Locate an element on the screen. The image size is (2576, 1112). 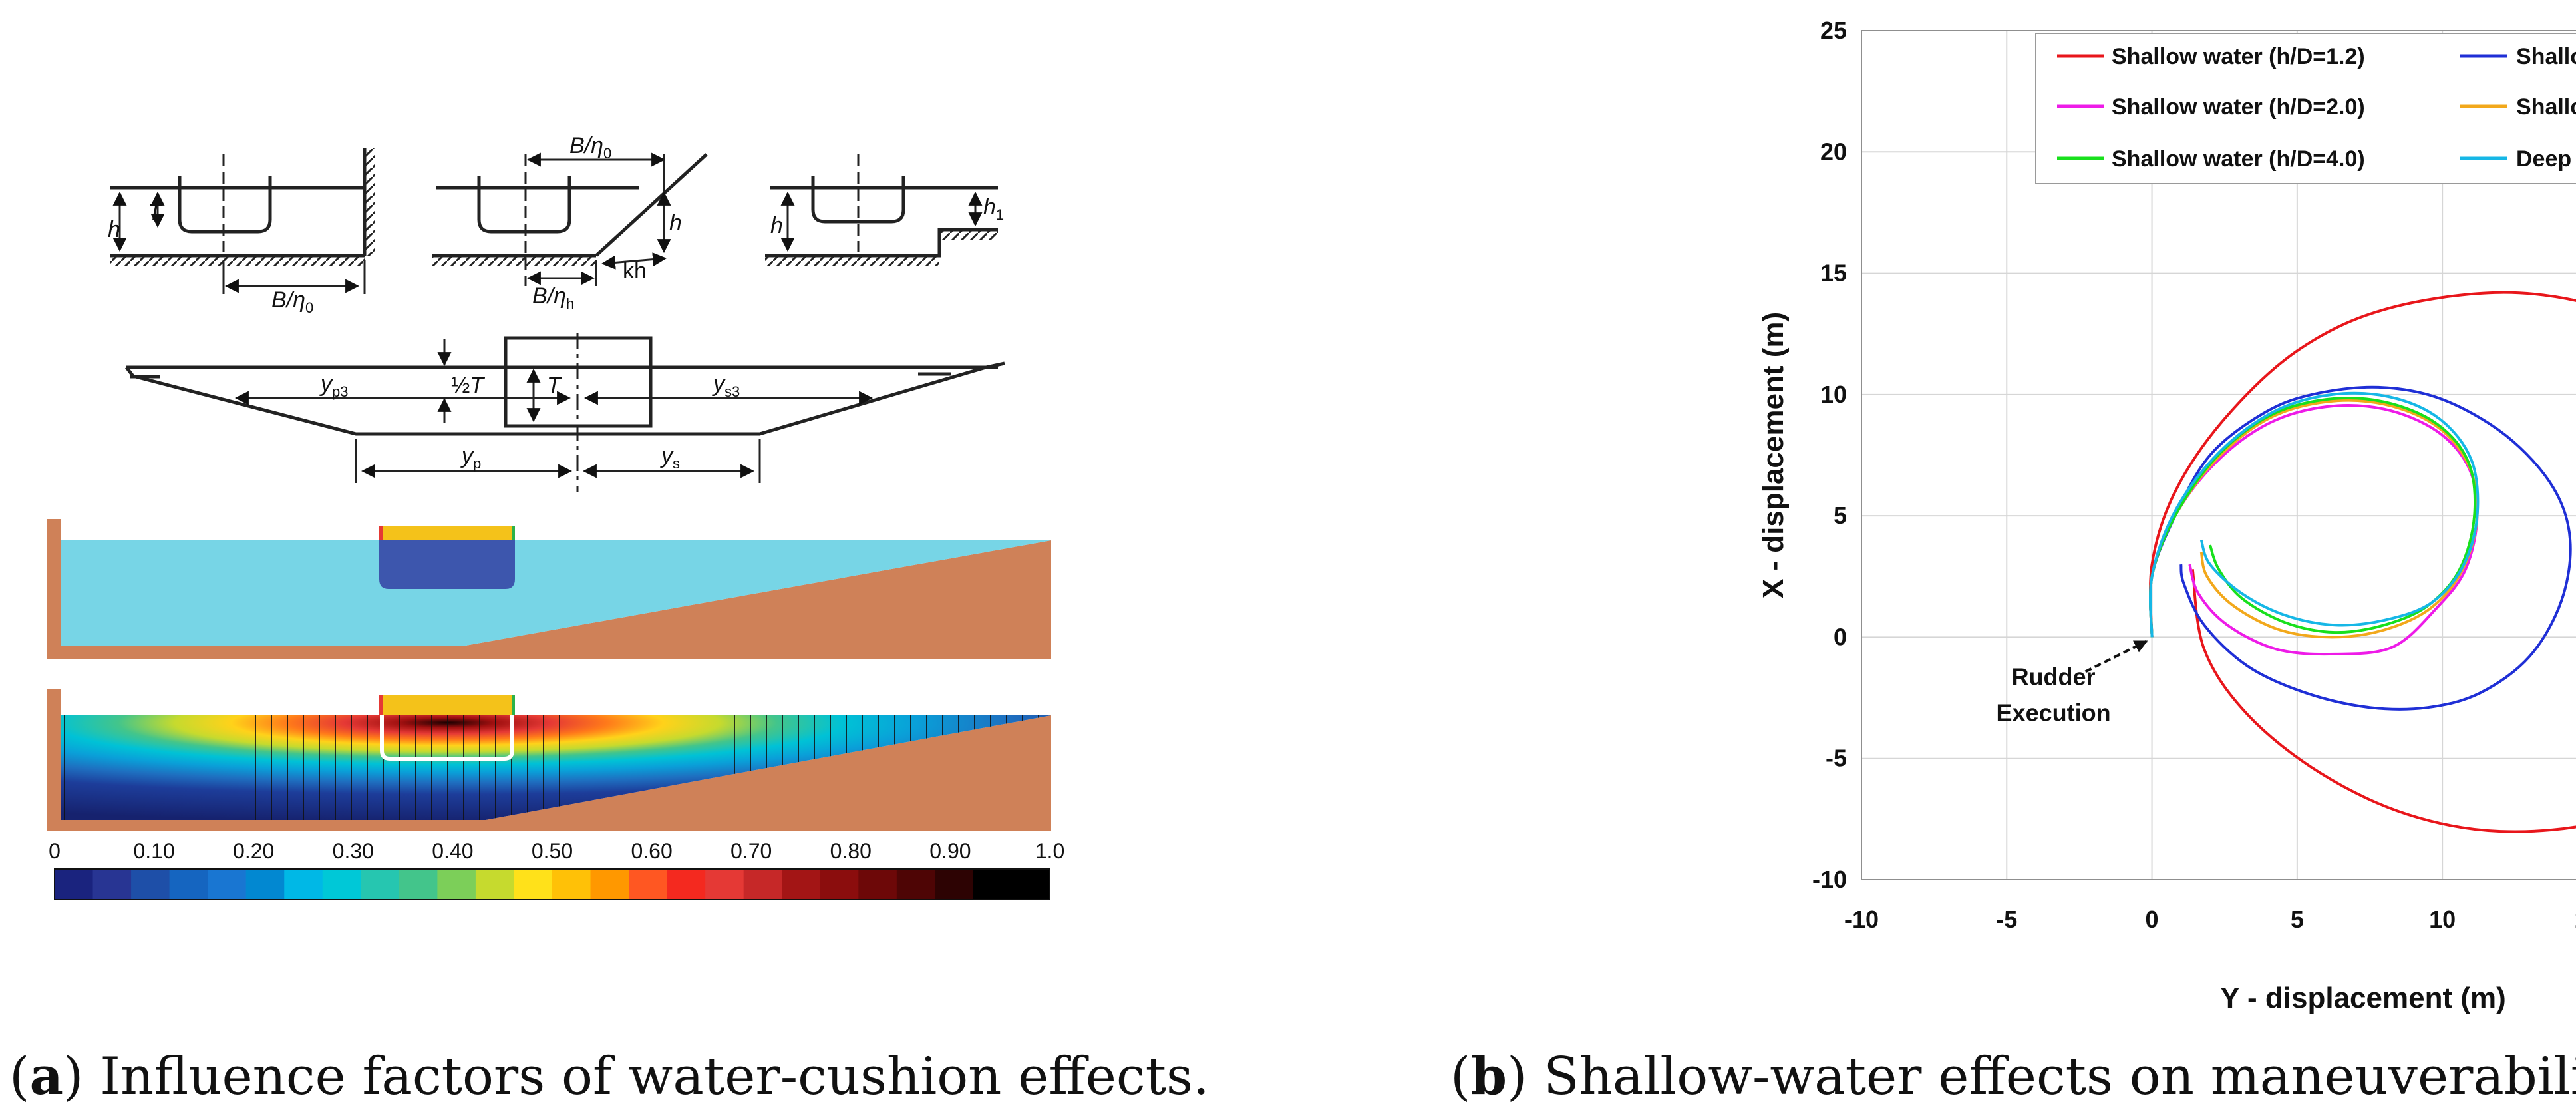
y-axis-label: X - displacement (m) is located at coordinates (1773, 455).